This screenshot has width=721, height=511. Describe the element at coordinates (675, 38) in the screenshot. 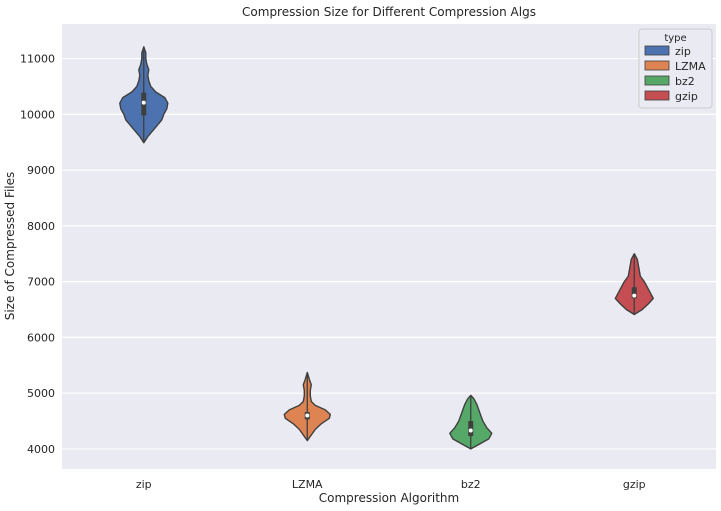

I see `legend-title: type` at that location.